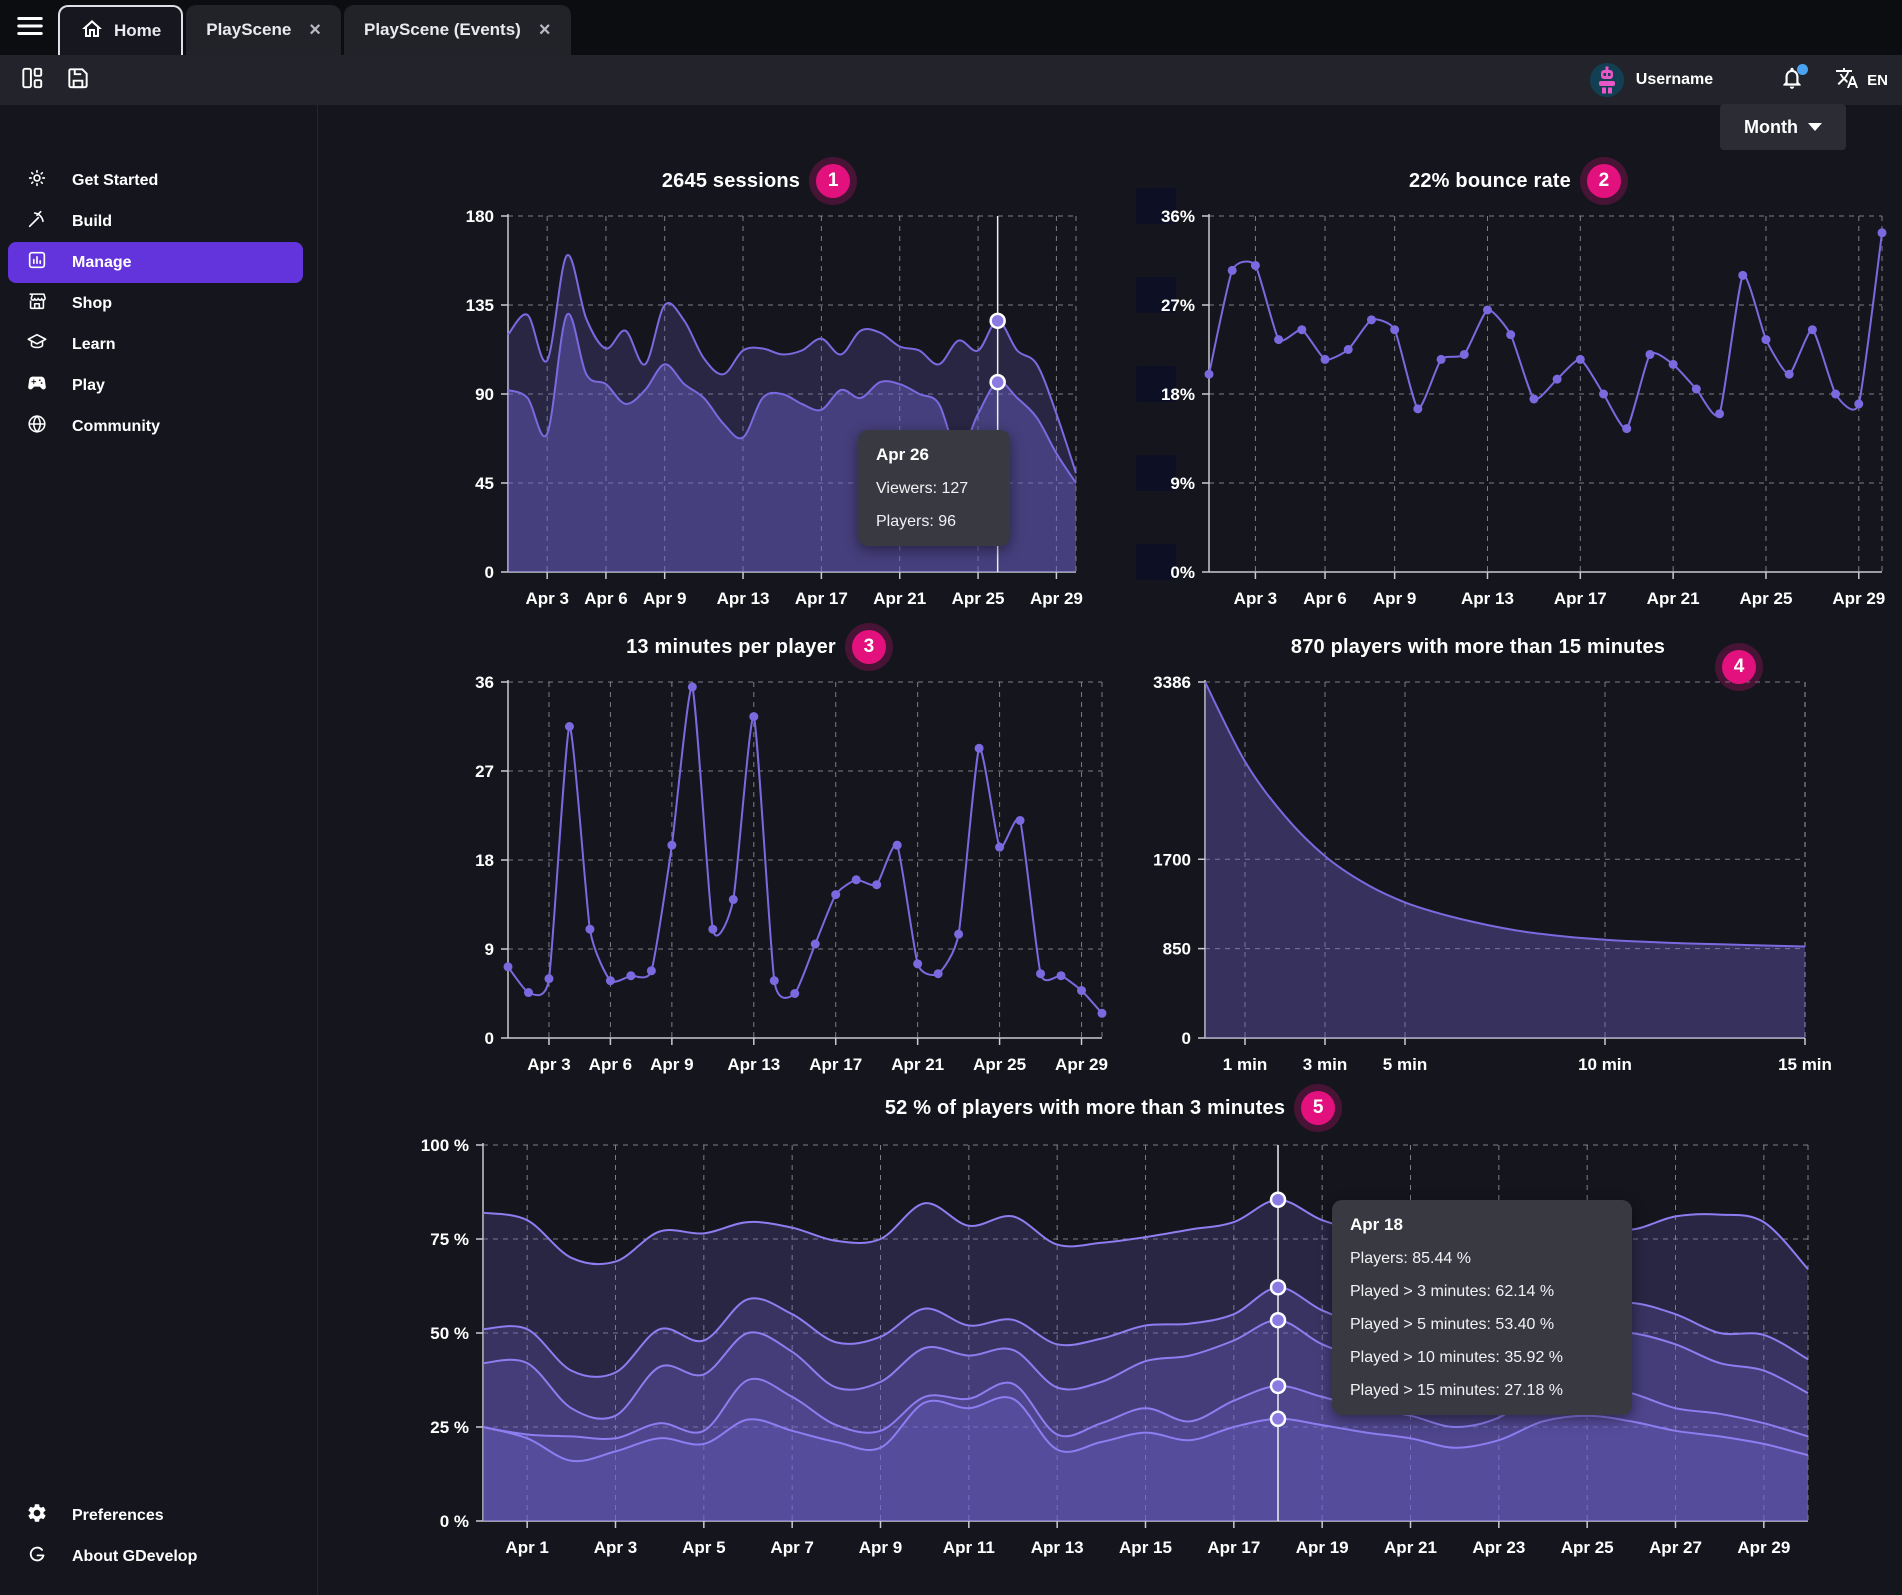 This screenshot has width=1902, height=1595. What do you see at coordinates (1498, 1547) in the screenshot?
I see `svg-text: Apr 23` at bounding box center [1498, 1547].